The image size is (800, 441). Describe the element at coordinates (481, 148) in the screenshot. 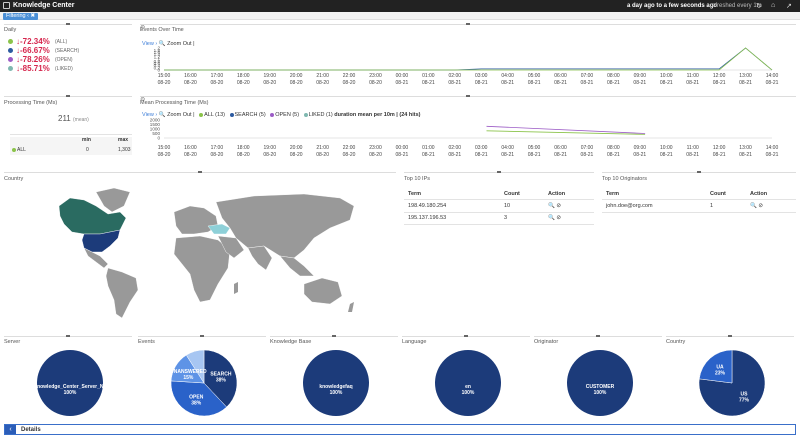

I see `x-tick-label: 03:00` at that location.